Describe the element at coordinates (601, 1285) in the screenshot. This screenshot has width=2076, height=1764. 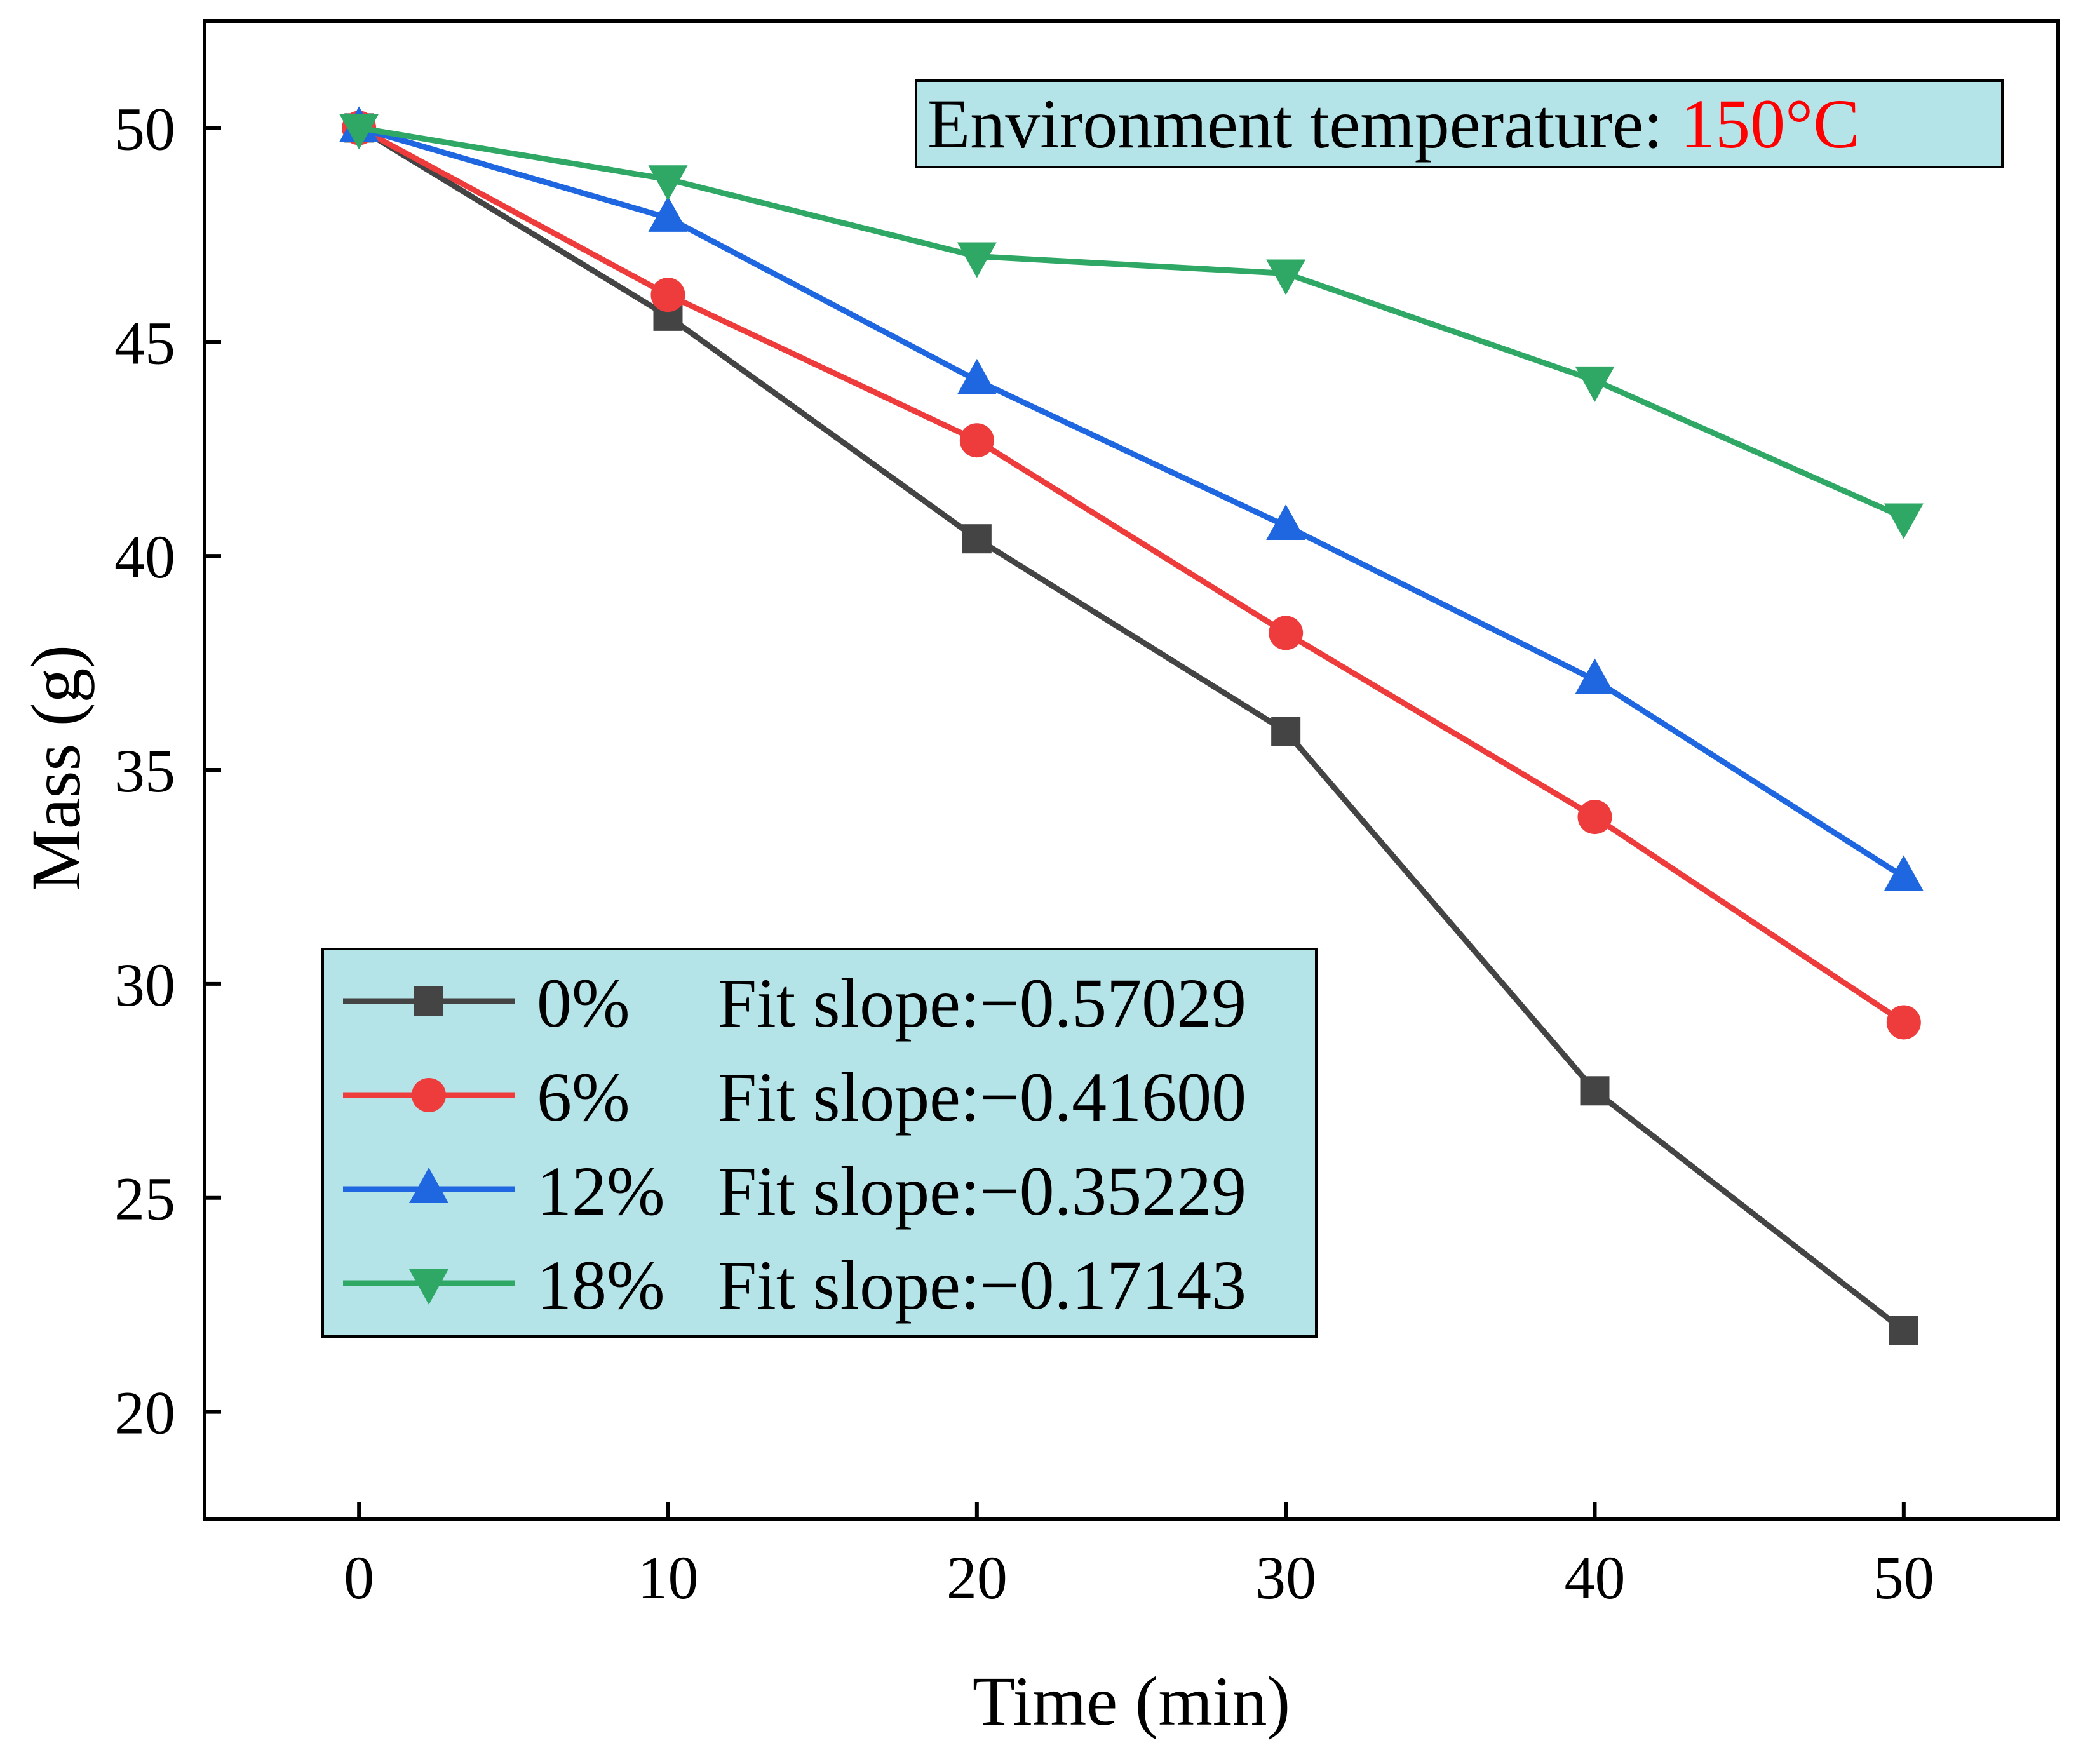
I see `legend-series-name: 18%` at that location.